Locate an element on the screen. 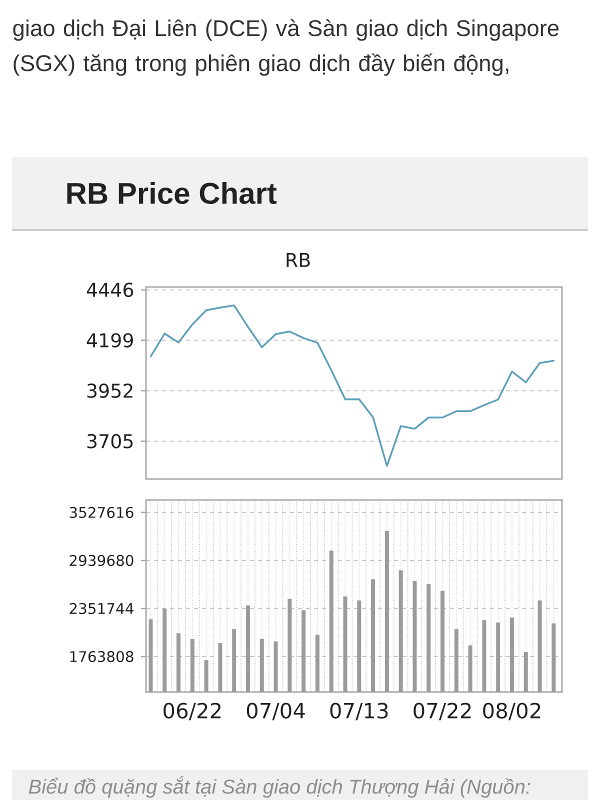 This screenshot has width=600, height=800. y-tick-label: 3705 is located at coordinates (110, 441).